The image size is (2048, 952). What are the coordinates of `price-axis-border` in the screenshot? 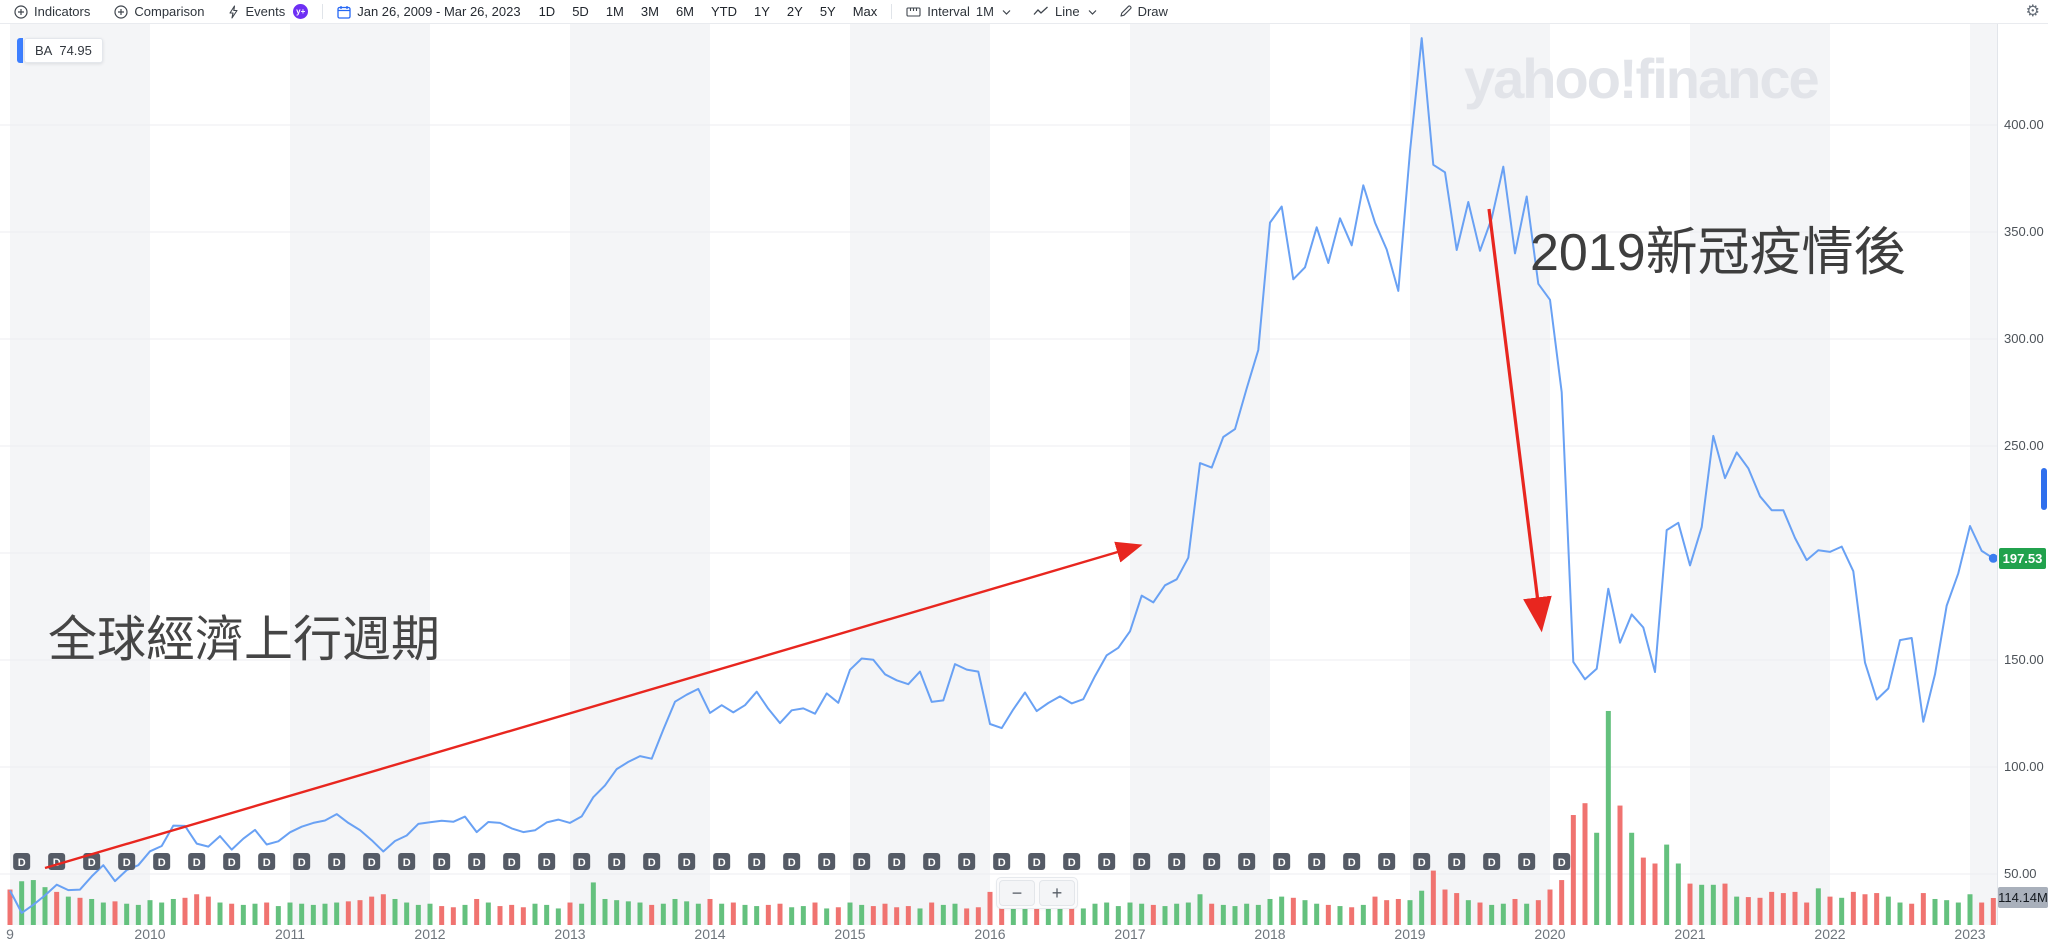 It's located at (1997, 474).